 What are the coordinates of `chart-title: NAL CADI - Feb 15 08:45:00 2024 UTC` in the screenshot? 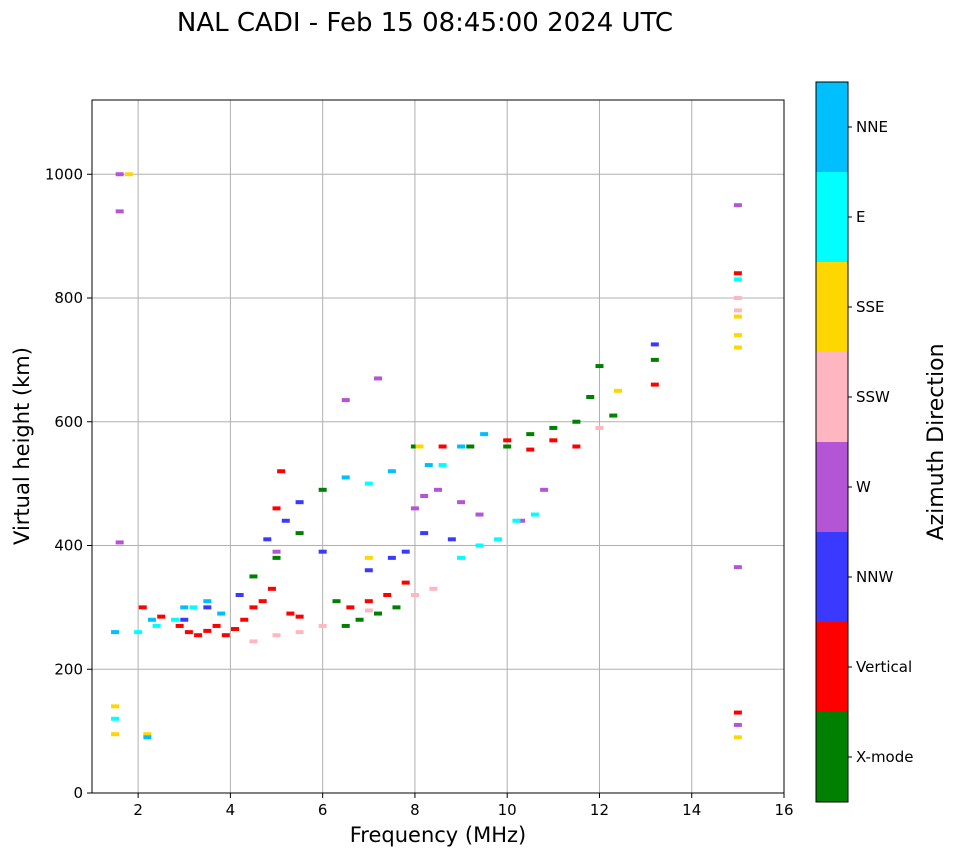 It's located at (425, 23).